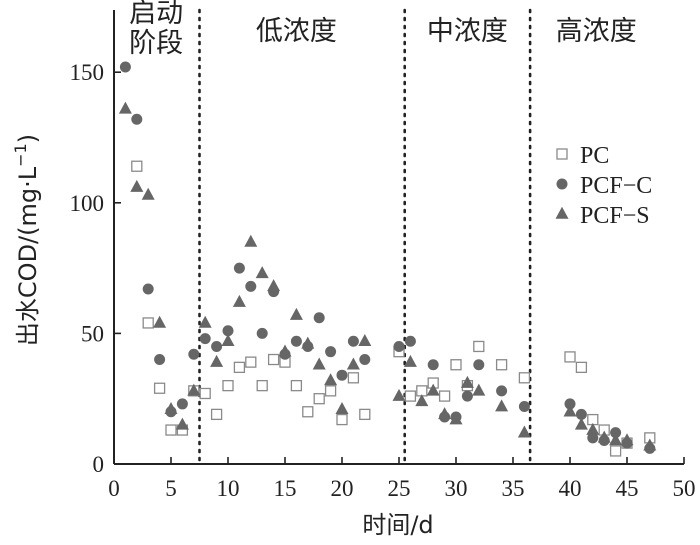 The height and width of the screenshot is (545, 700). Describe the element at coordinates (28, 138) in the screenshot. I see `y-axis-title-close: )` at that location.